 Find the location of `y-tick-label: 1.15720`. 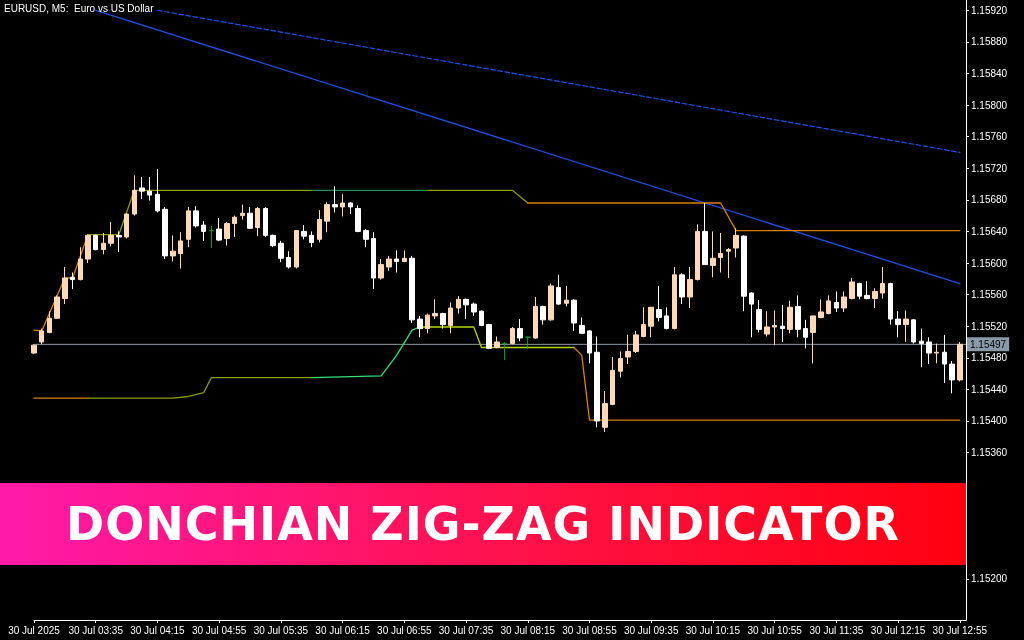

y-tick-label: 1.15720 is located at coordinates (989, 168).